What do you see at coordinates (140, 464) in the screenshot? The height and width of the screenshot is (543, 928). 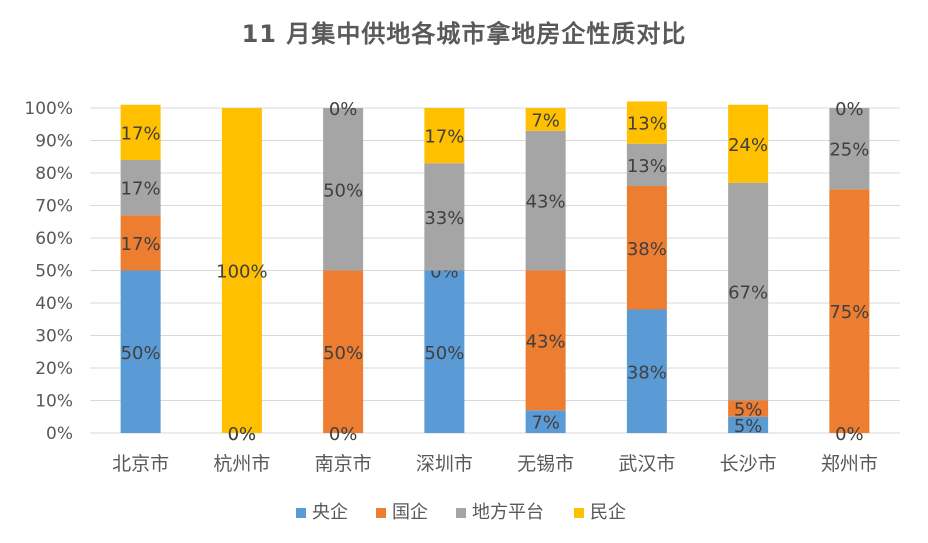 I see `x-category-label: 北京市` at bounding box center [140, 464].